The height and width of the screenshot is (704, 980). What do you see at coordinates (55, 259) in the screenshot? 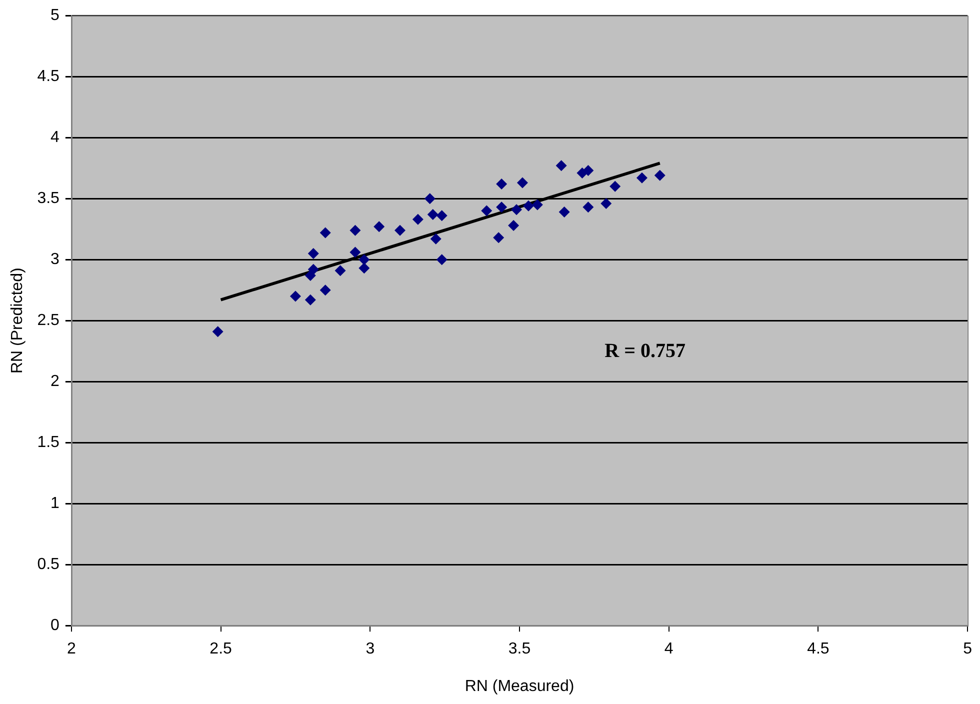
I see `y-tick-label: 3` at bounding box center [55, 259].